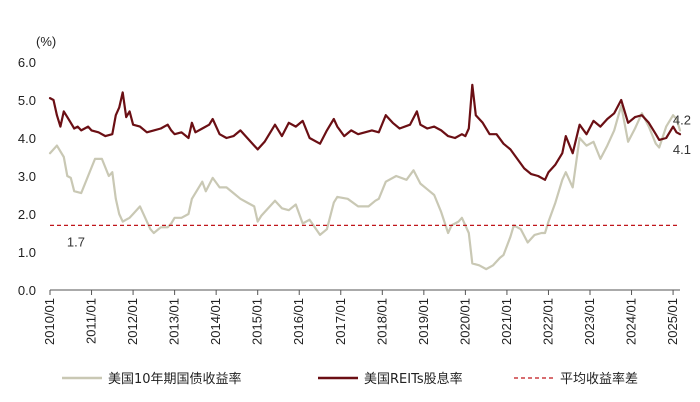 The height and width of the screenshot is (402, 700). I want to click on x-tick-label: 2022/01, so click(548, 321).